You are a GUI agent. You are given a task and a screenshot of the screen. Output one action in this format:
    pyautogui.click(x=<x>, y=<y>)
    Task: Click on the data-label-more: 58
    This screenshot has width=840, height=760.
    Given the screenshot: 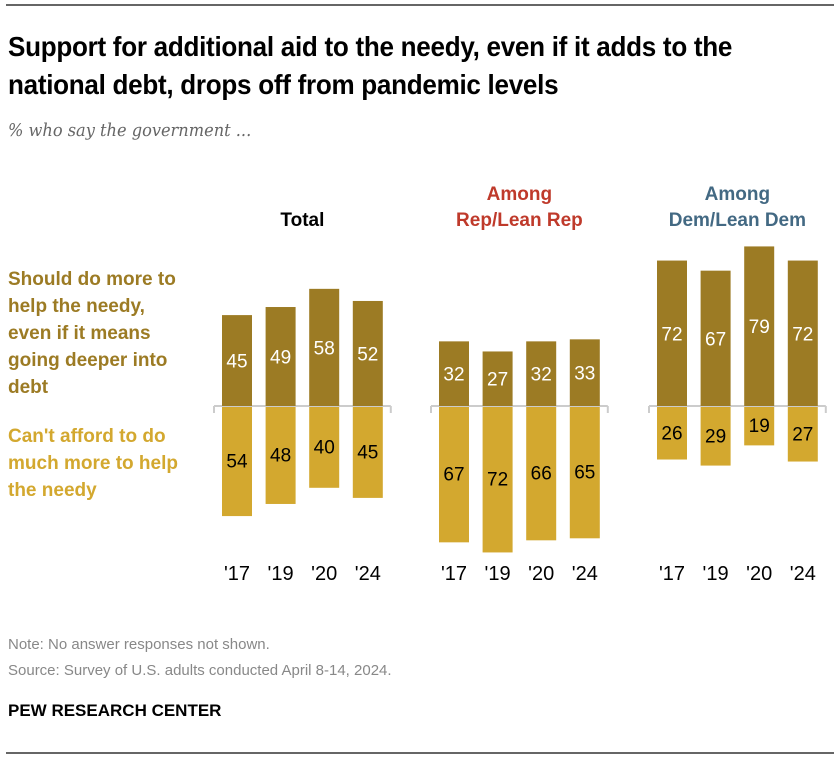 What is the action you would take?
    pyautogui.click(x=324, y=348)
    